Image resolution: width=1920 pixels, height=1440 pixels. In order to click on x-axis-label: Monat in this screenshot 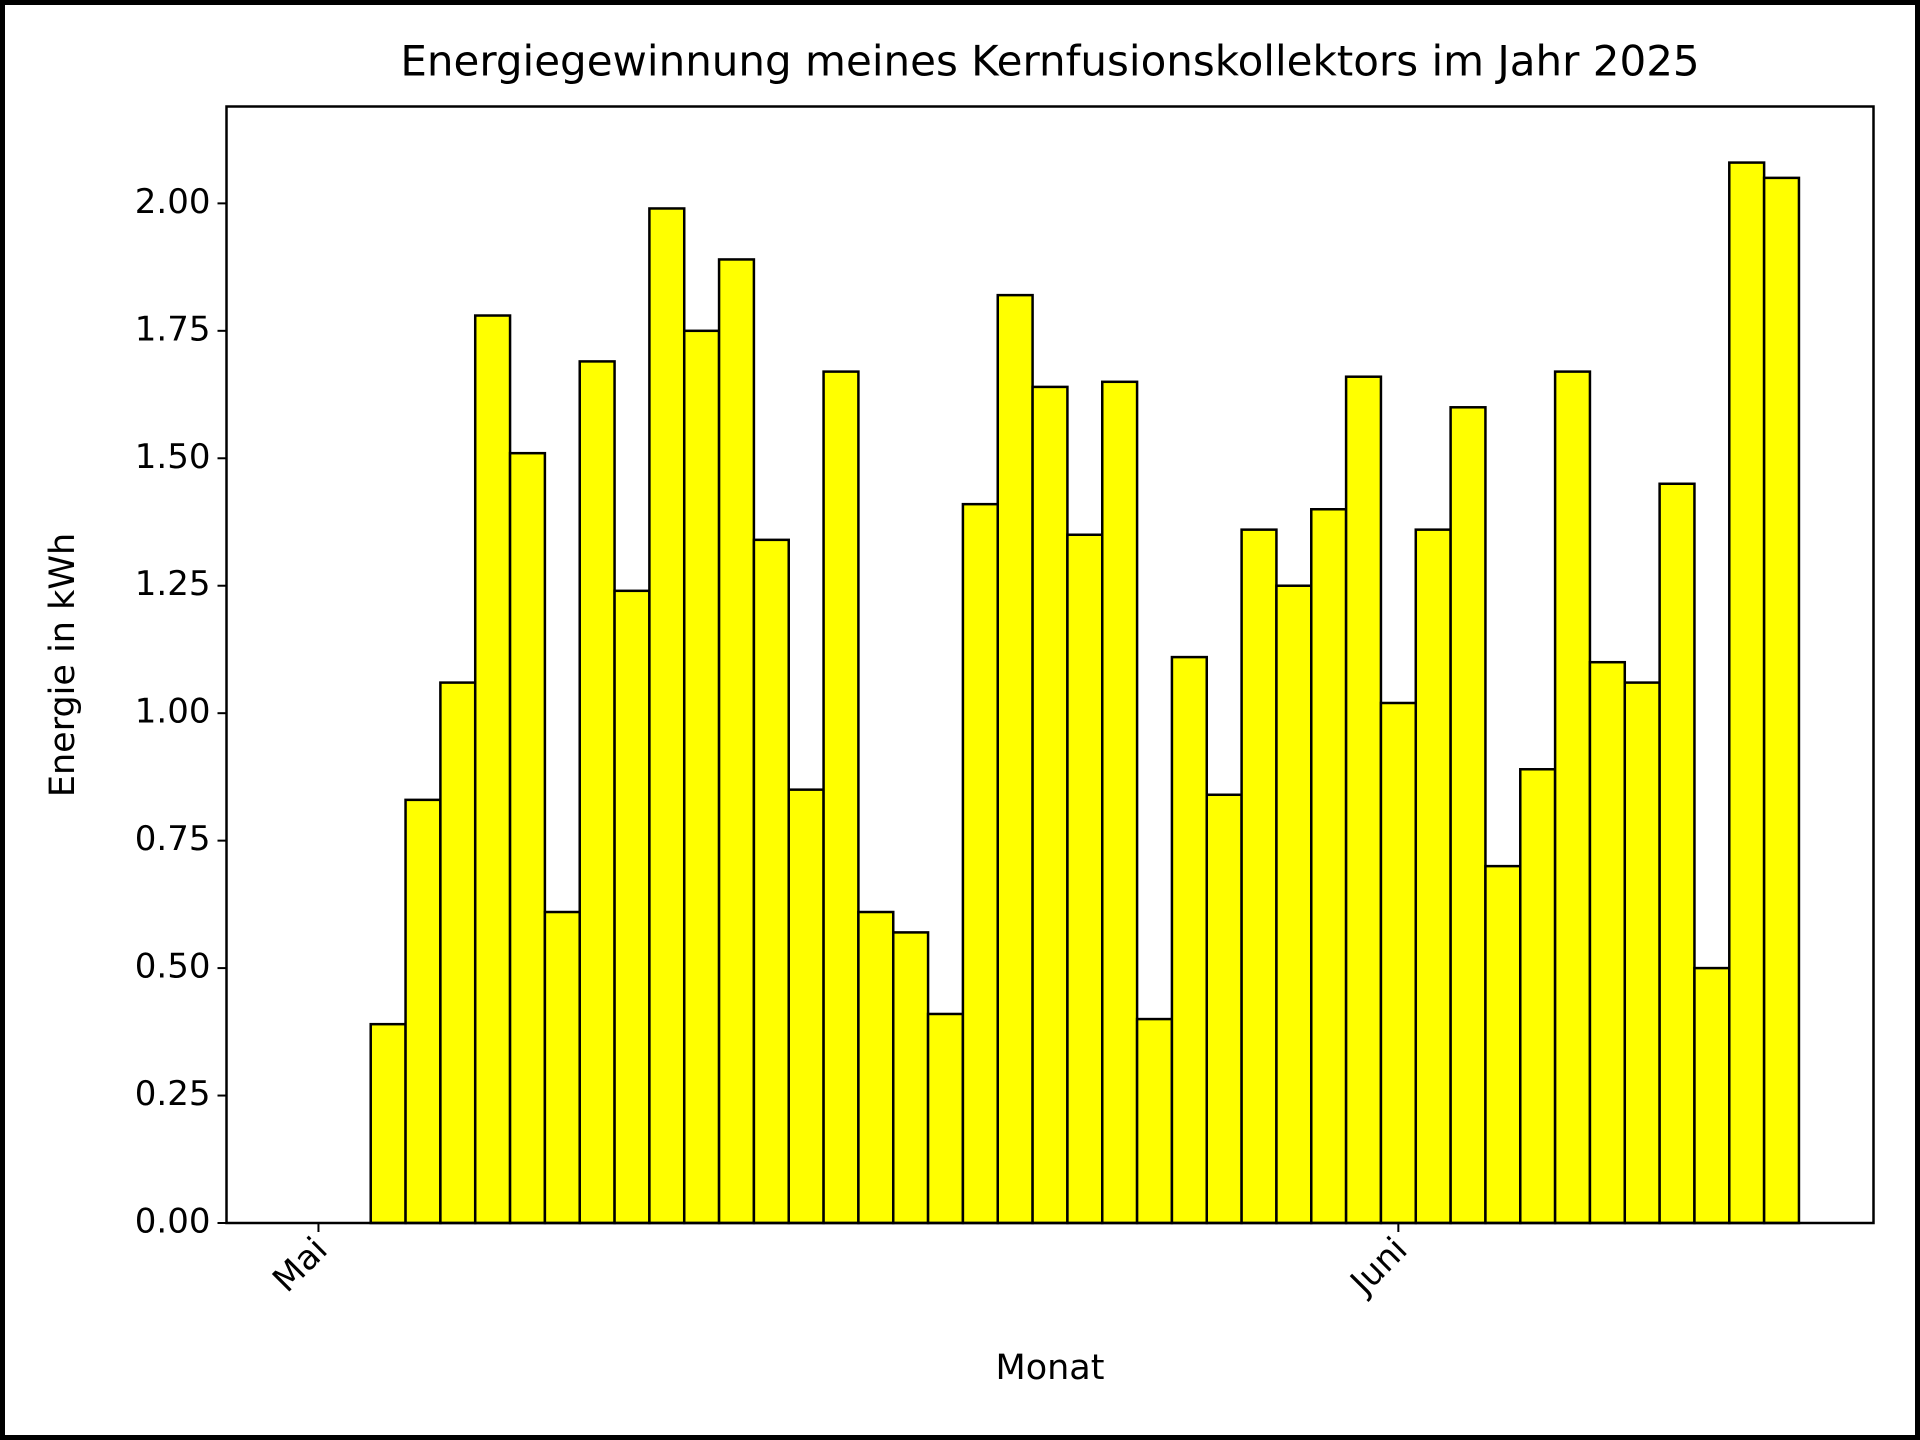, I will do `click(1050, 1368)`.